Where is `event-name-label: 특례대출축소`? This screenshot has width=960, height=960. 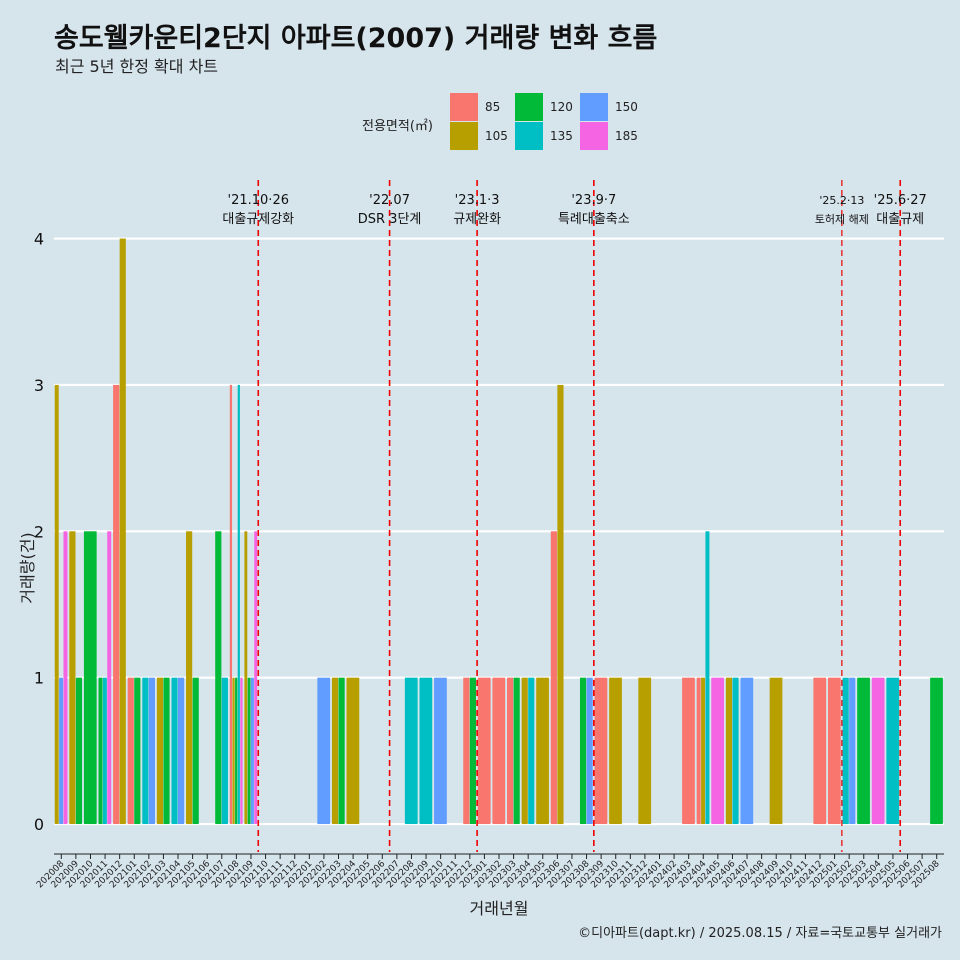
event-name-label: 특례대출축소 is located at coordinates (594, 219).